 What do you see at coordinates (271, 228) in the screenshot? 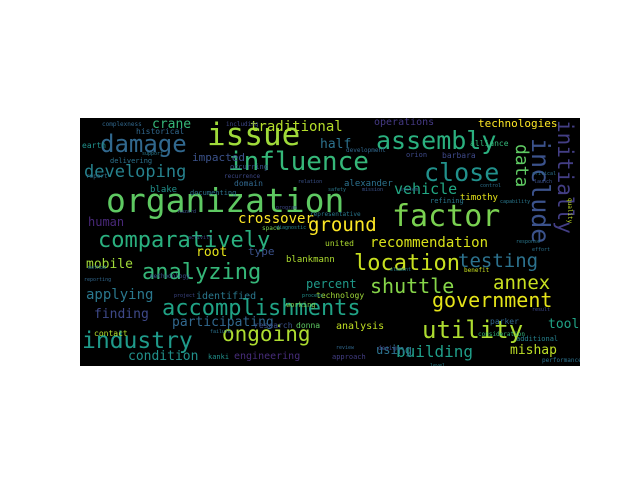
I see `word: space` at bounding box center [271, 228].